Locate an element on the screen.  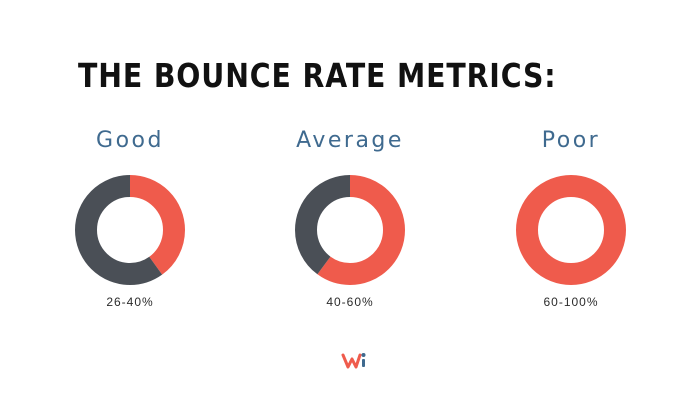
metric-label-good: Good is located at coordinates (130, 140).